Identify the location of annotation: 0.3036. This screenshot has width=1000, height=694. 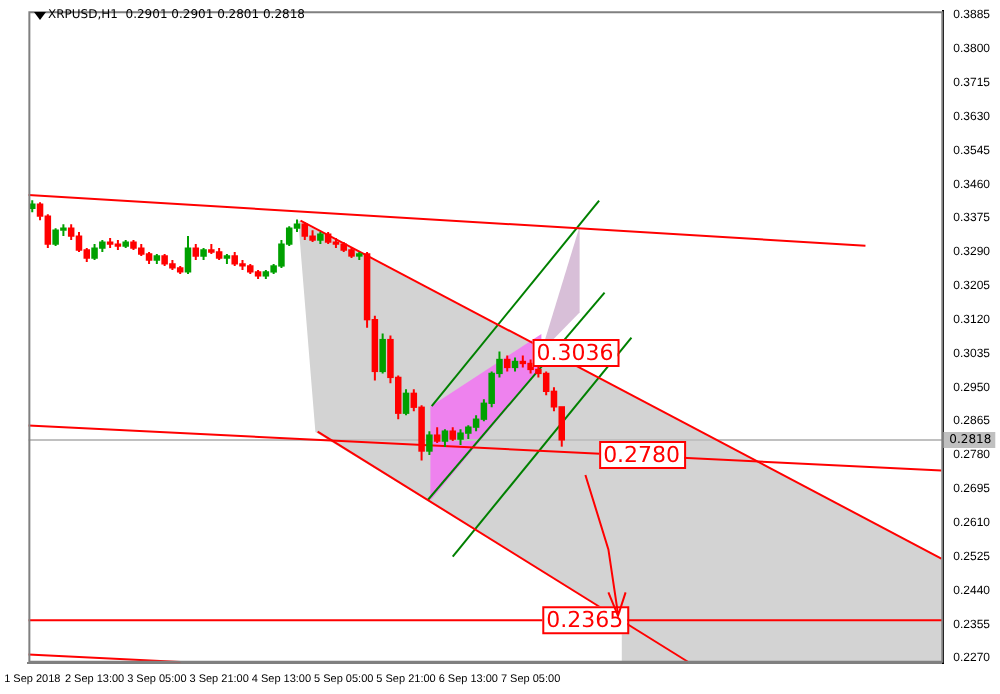
(575, 352).